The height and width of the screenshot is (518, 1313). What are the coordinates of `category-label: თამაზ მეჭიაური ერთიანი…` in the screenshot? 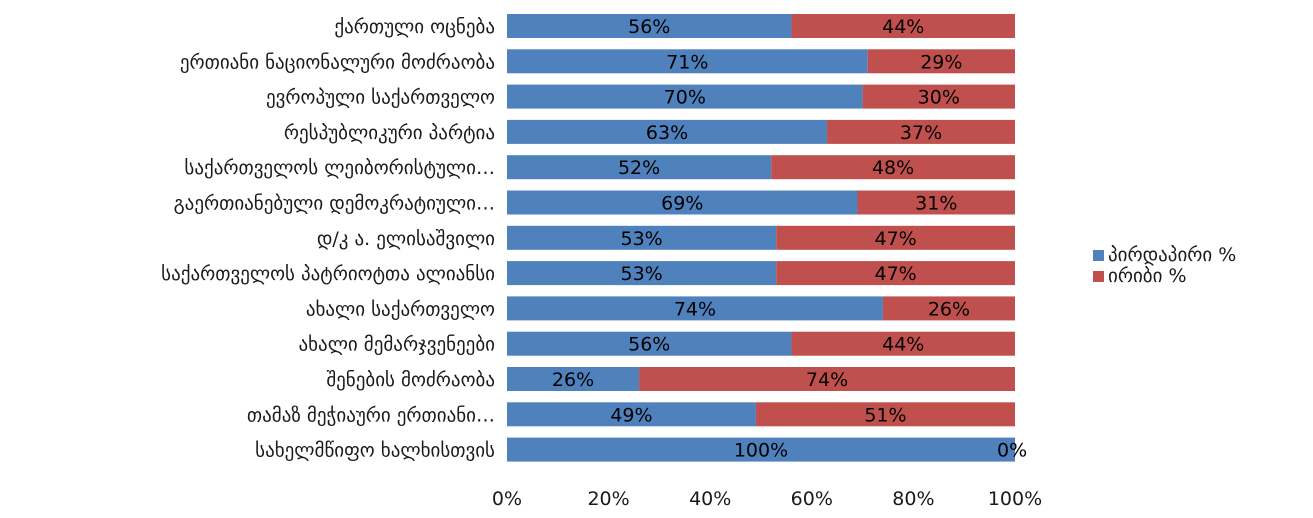 It's located at (371, 415).